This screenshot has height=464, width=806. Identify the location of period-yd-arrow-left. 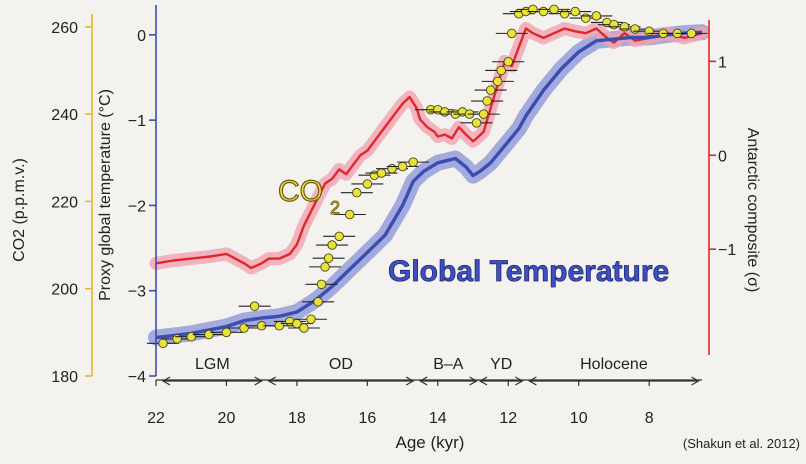
(483, 381).